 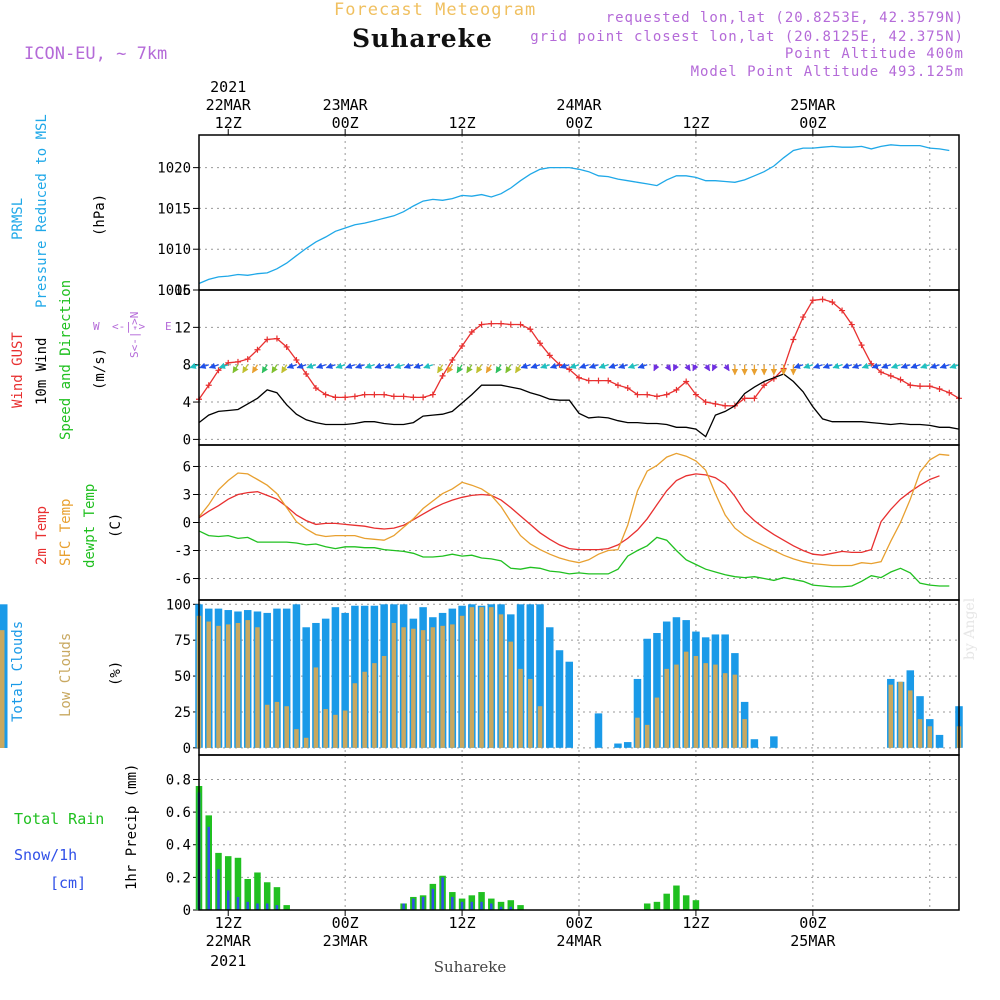 I want to click on precipitation-panel: 0 0.2 0.4 0.6 0.8, so click(x=563, y=836).